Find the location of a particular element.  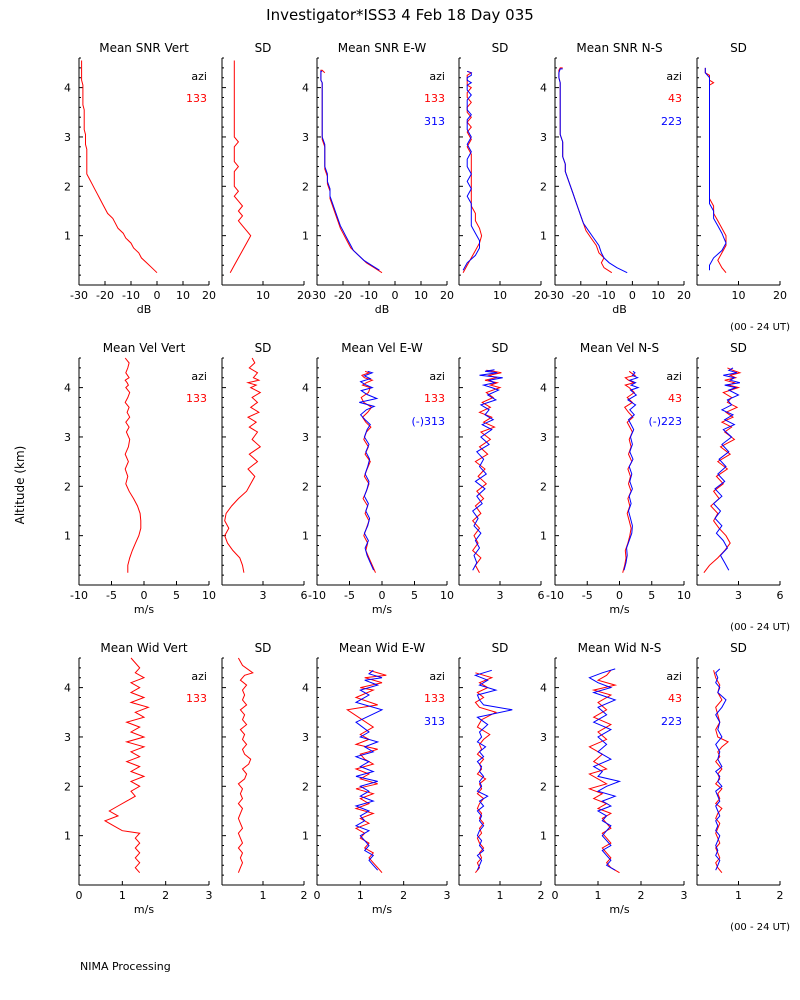

time-note-row-3: (00 - 24 UT) is located at coordinates (760, 927).